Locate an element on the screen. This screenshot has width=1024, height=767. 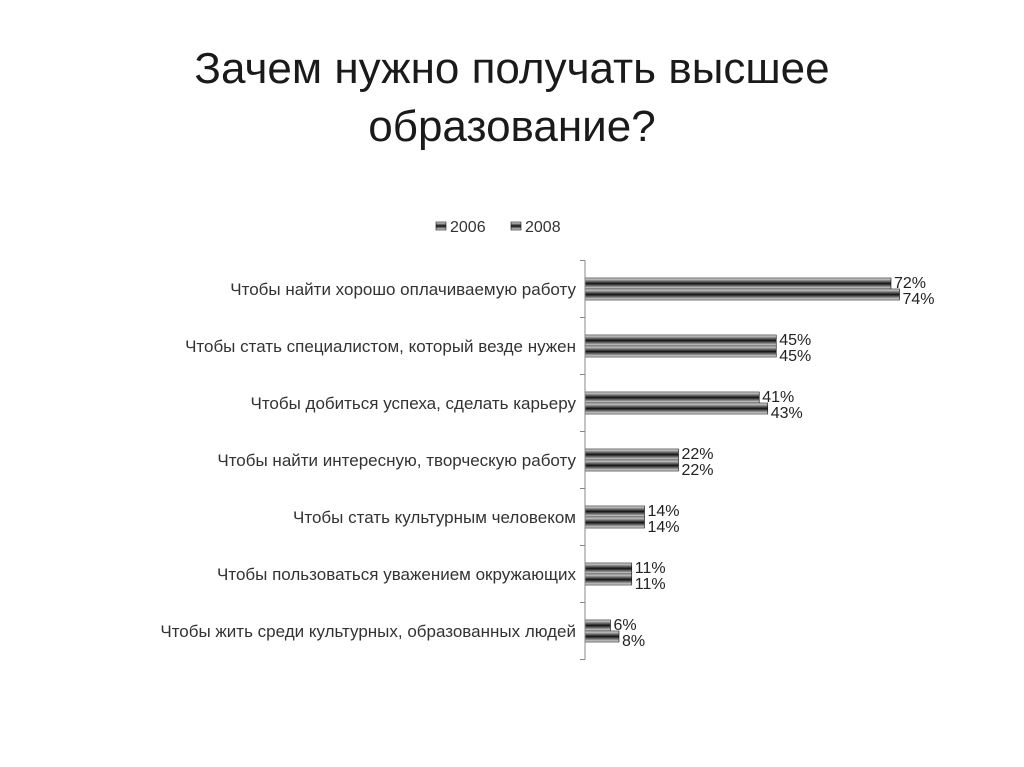
legend-swatch-2006 is located at coordinates (441, 226).